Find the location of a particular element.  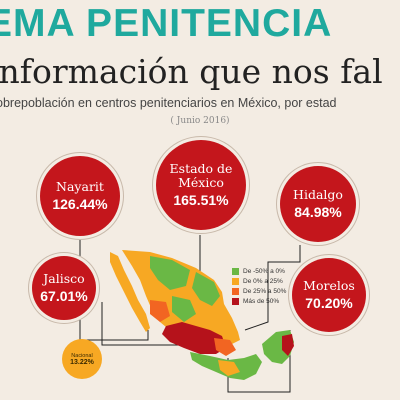

national-value: 13.22% is located at coordinates (82, 362).